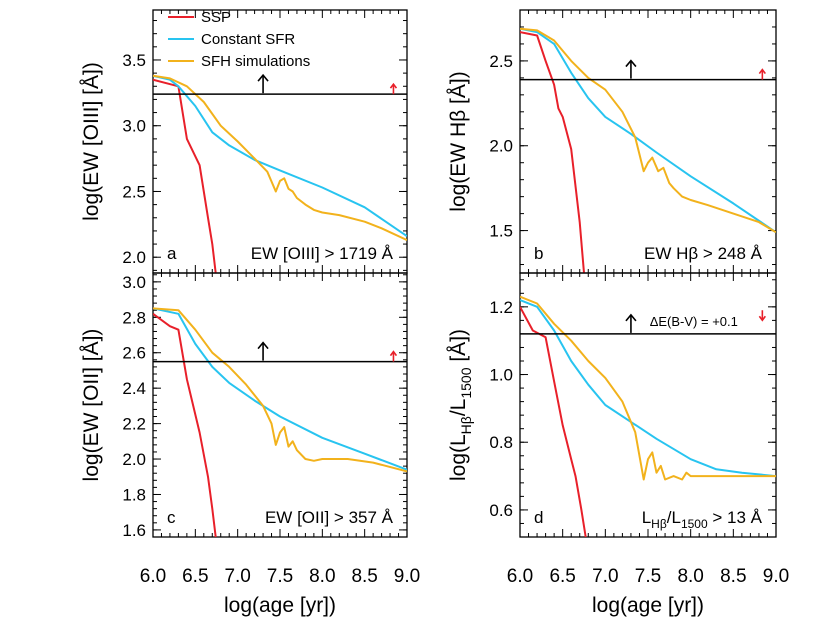 The height and width of the screenshot is (623, 830). Describe the element at coordinates (134, 530) in the screenshot. I see `y-tick-label: 1.6` at that location.